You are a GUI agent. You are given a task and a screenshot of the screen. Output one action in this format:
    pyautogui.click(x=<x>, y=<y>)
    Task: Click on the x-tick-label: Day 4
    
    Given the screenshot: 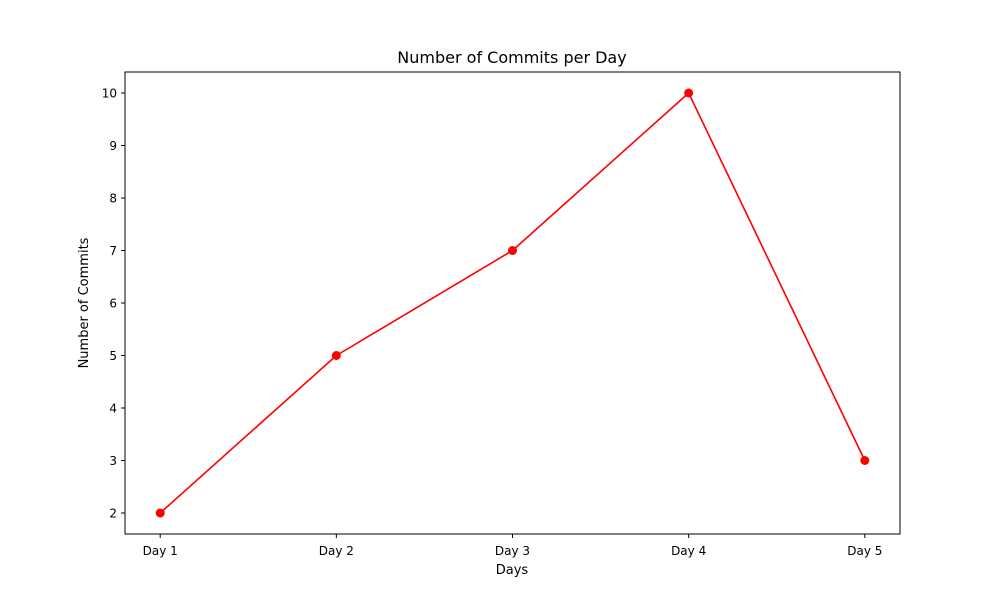 What is the action you would take?
    pyautogui.click(x=688, y=551)
    